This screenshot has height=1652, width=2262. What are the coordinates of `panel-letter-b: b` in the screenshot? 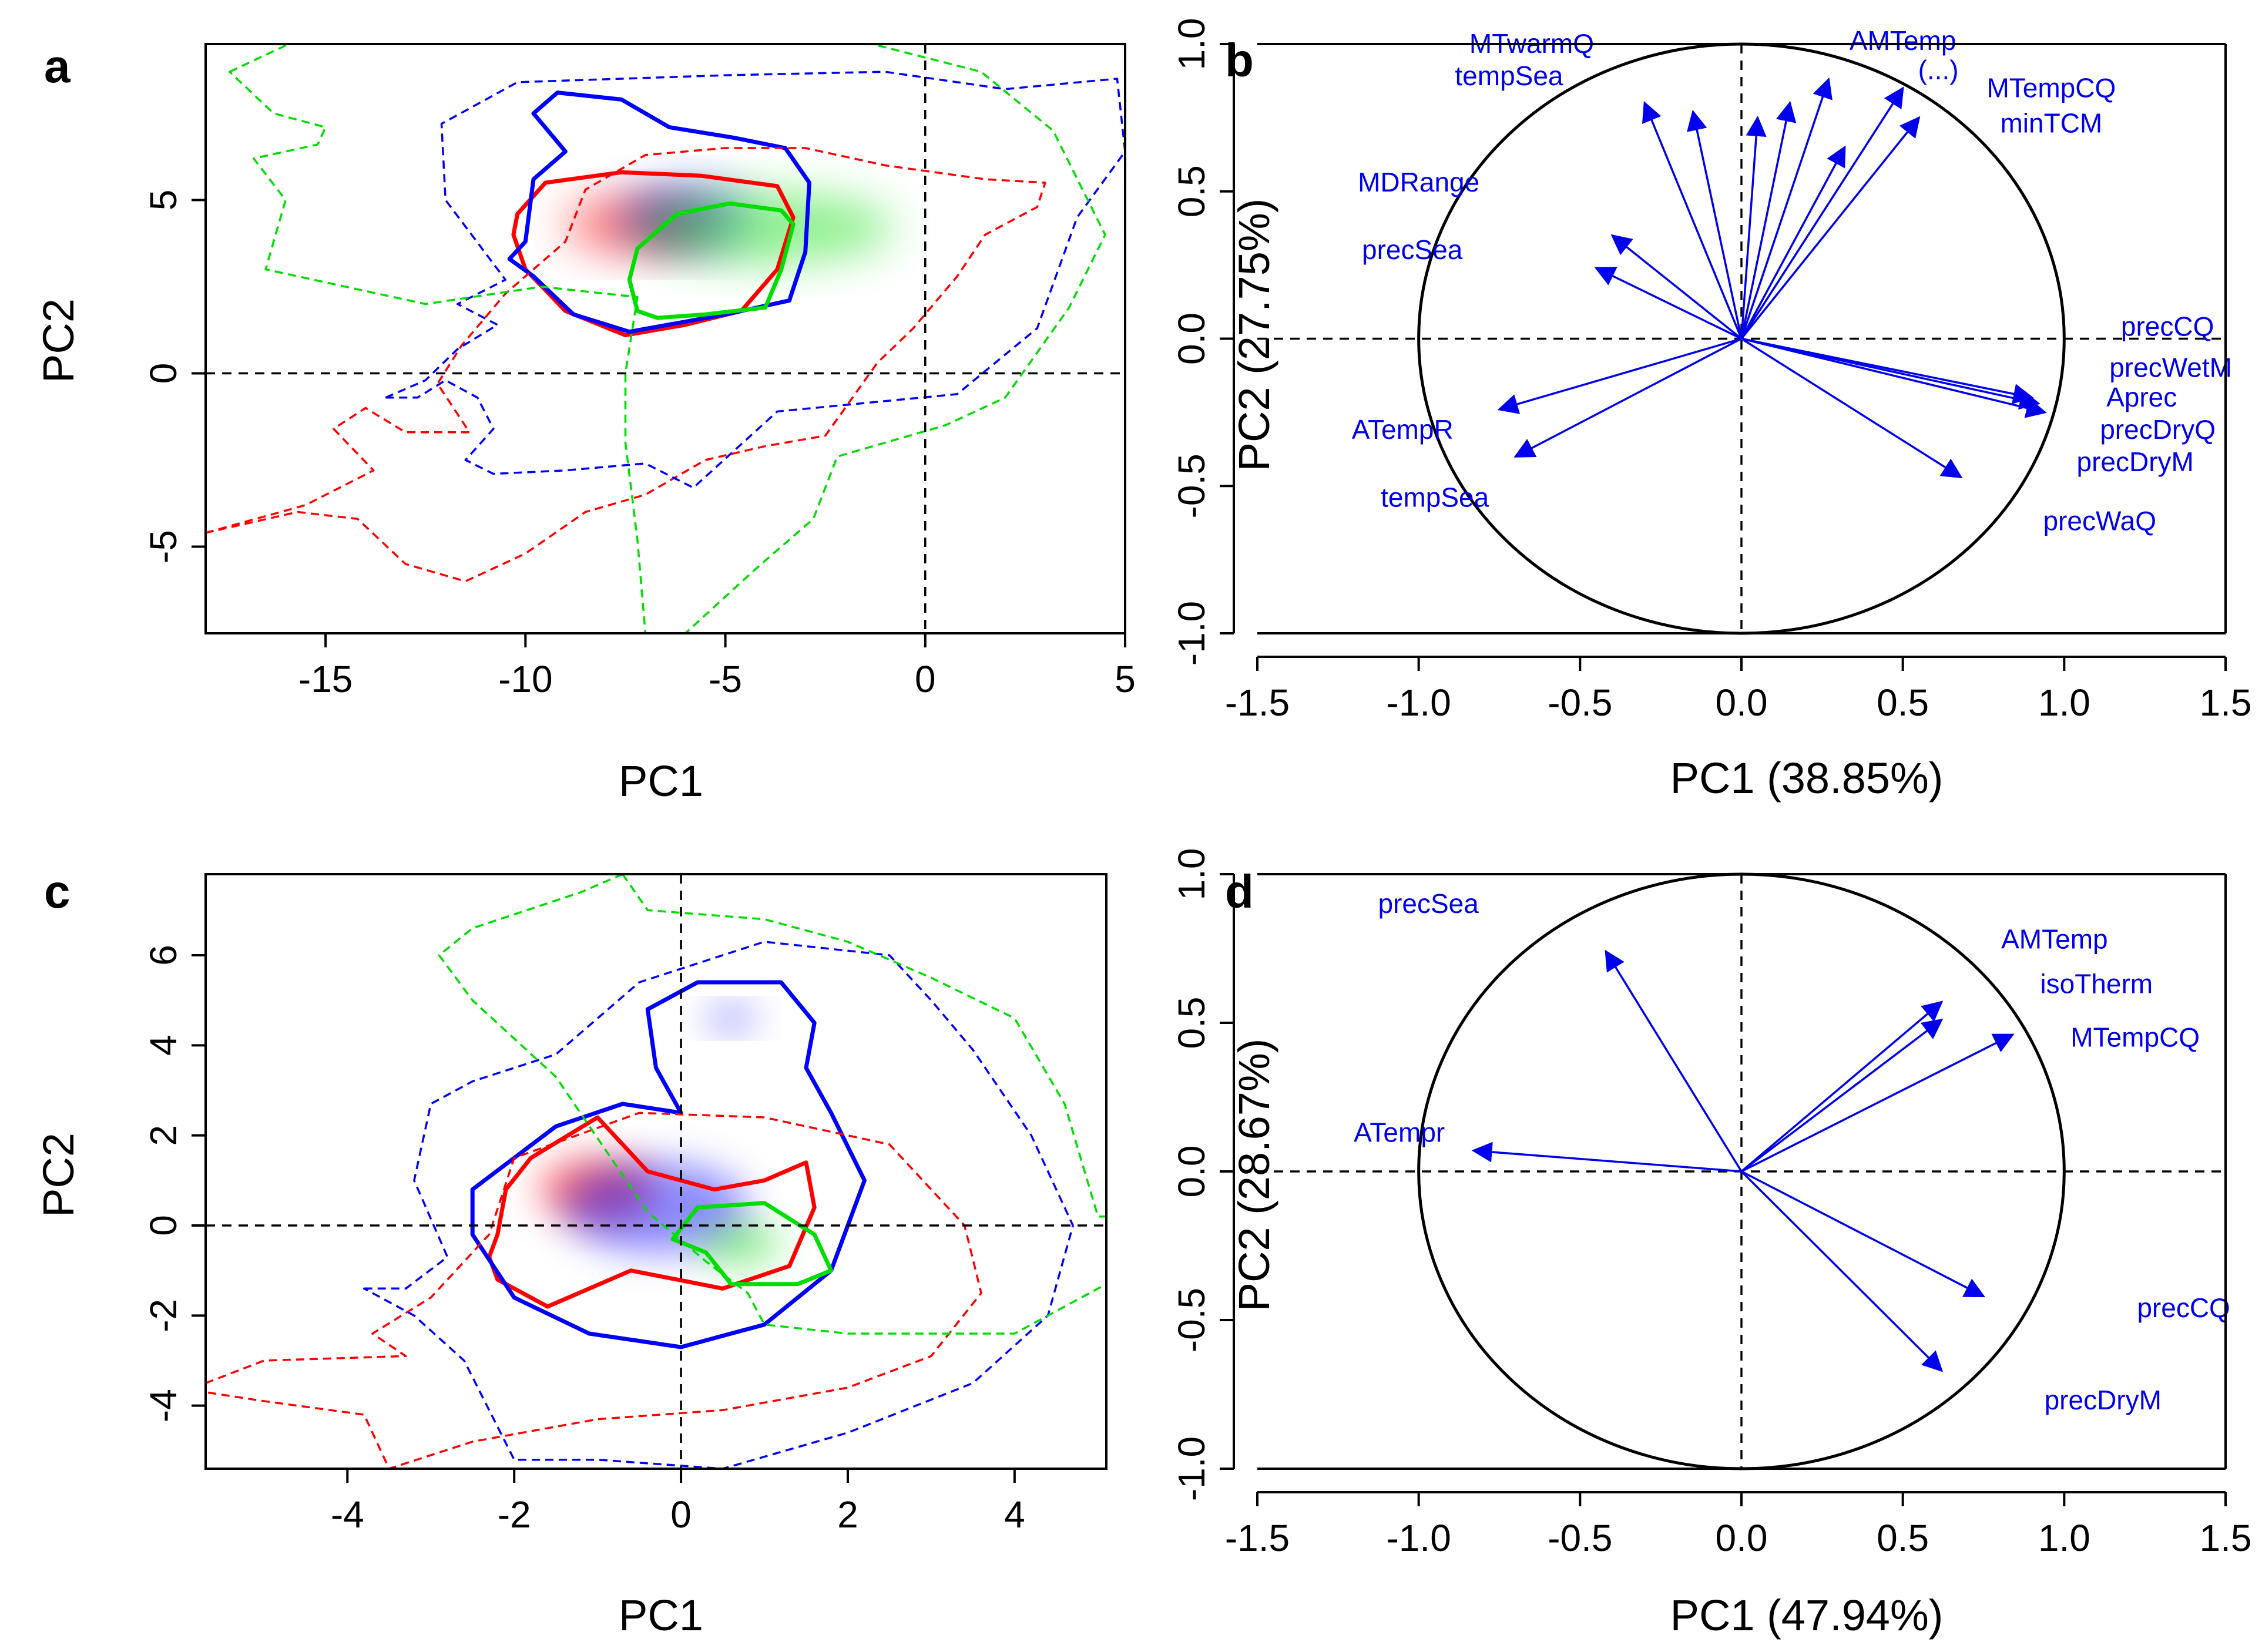 It's located at (1239, 60).